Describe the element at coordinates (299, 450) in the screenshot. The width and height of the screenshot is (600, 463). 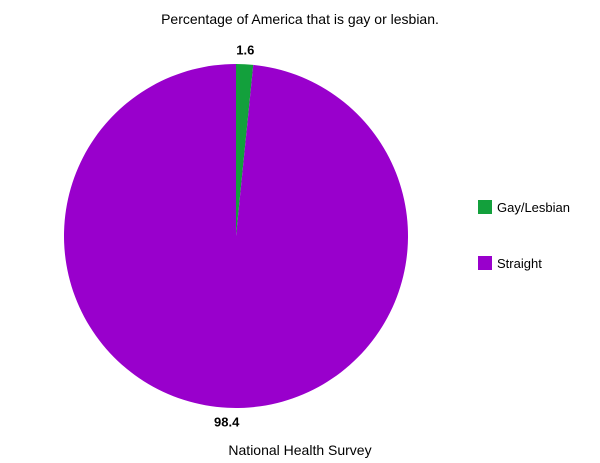
I see `chart-caption: National Health Survey` at that location.